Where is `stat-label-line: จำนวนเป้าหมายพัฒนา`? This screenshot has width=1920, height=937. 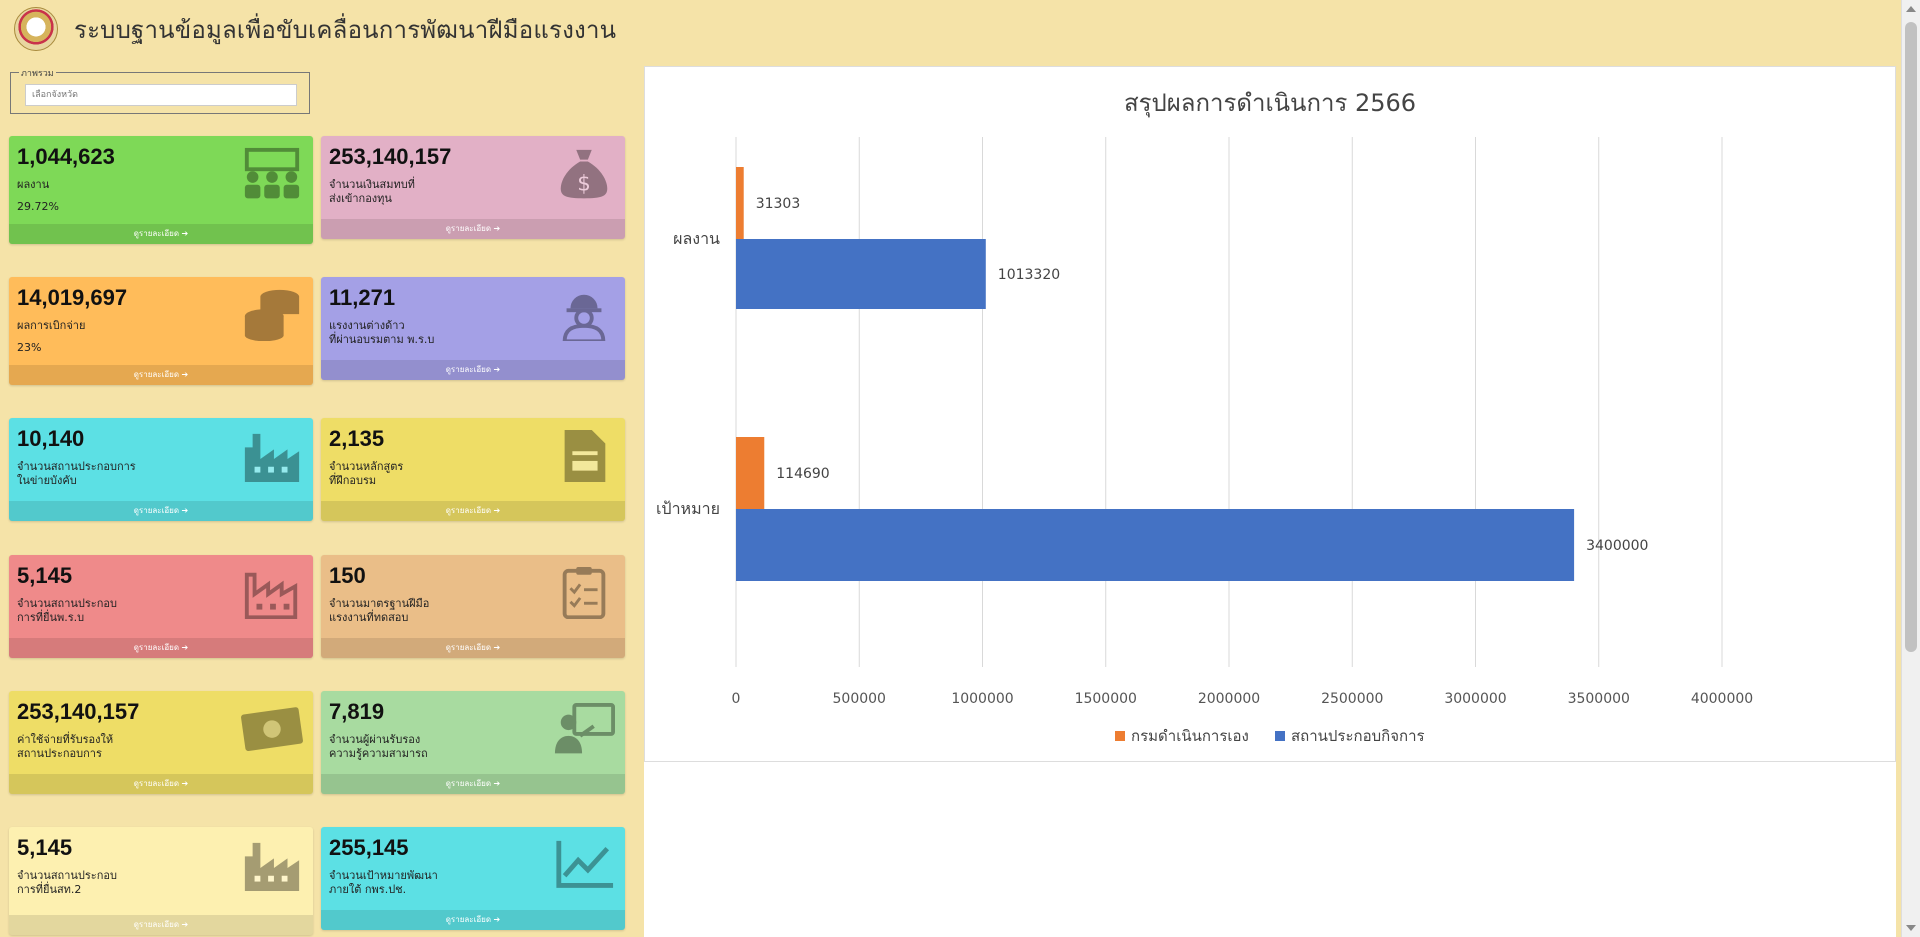
stat-label-line: จำนวนเป้าหมายพัฒนา is located at coordinates (383, 875).